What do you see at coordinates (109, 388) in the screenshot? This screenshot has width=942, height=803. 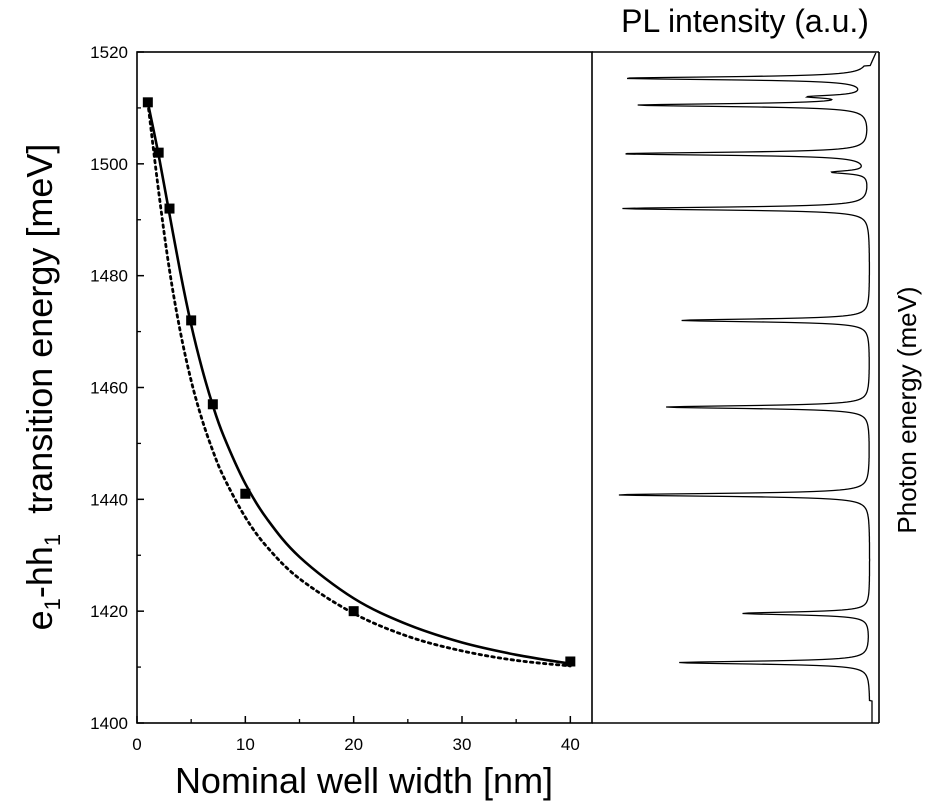 I see `y-tick-label: 1460` at bounding box center [109, 388].